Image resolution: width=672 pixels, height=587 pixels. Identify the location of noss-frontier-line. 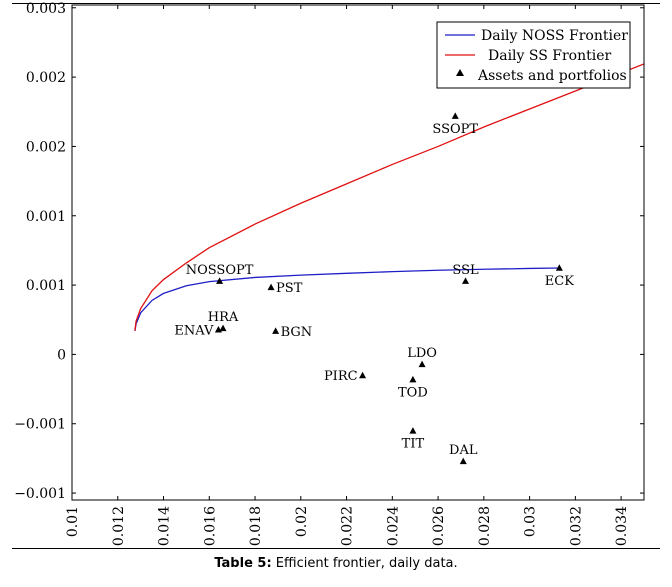
(347, 299).